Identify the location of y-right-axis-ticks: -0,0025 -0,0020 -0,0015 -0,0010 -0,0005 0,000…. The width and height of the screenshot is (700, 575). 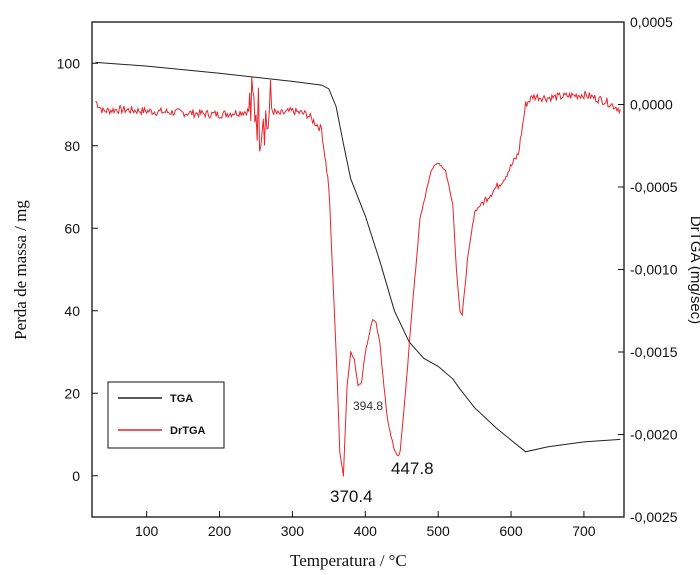
(648, 269).